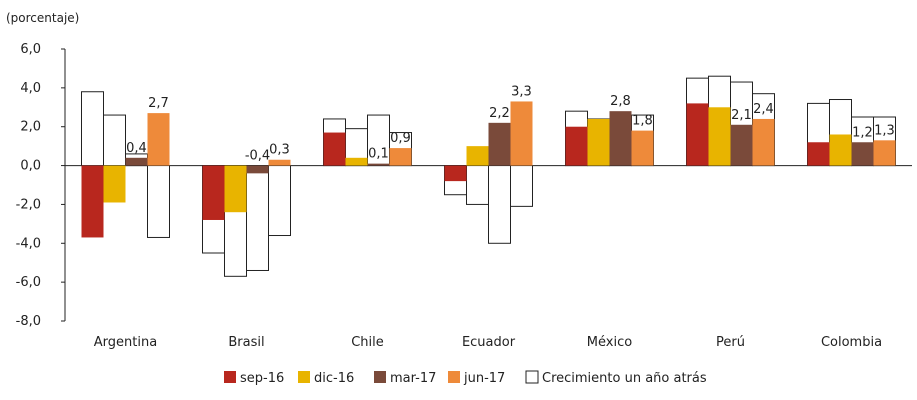 This screenshot has height=400, width=917. Describe the element at coordinates (499, 113) in the screenshot. I see `data-label: 2,2` at that location.